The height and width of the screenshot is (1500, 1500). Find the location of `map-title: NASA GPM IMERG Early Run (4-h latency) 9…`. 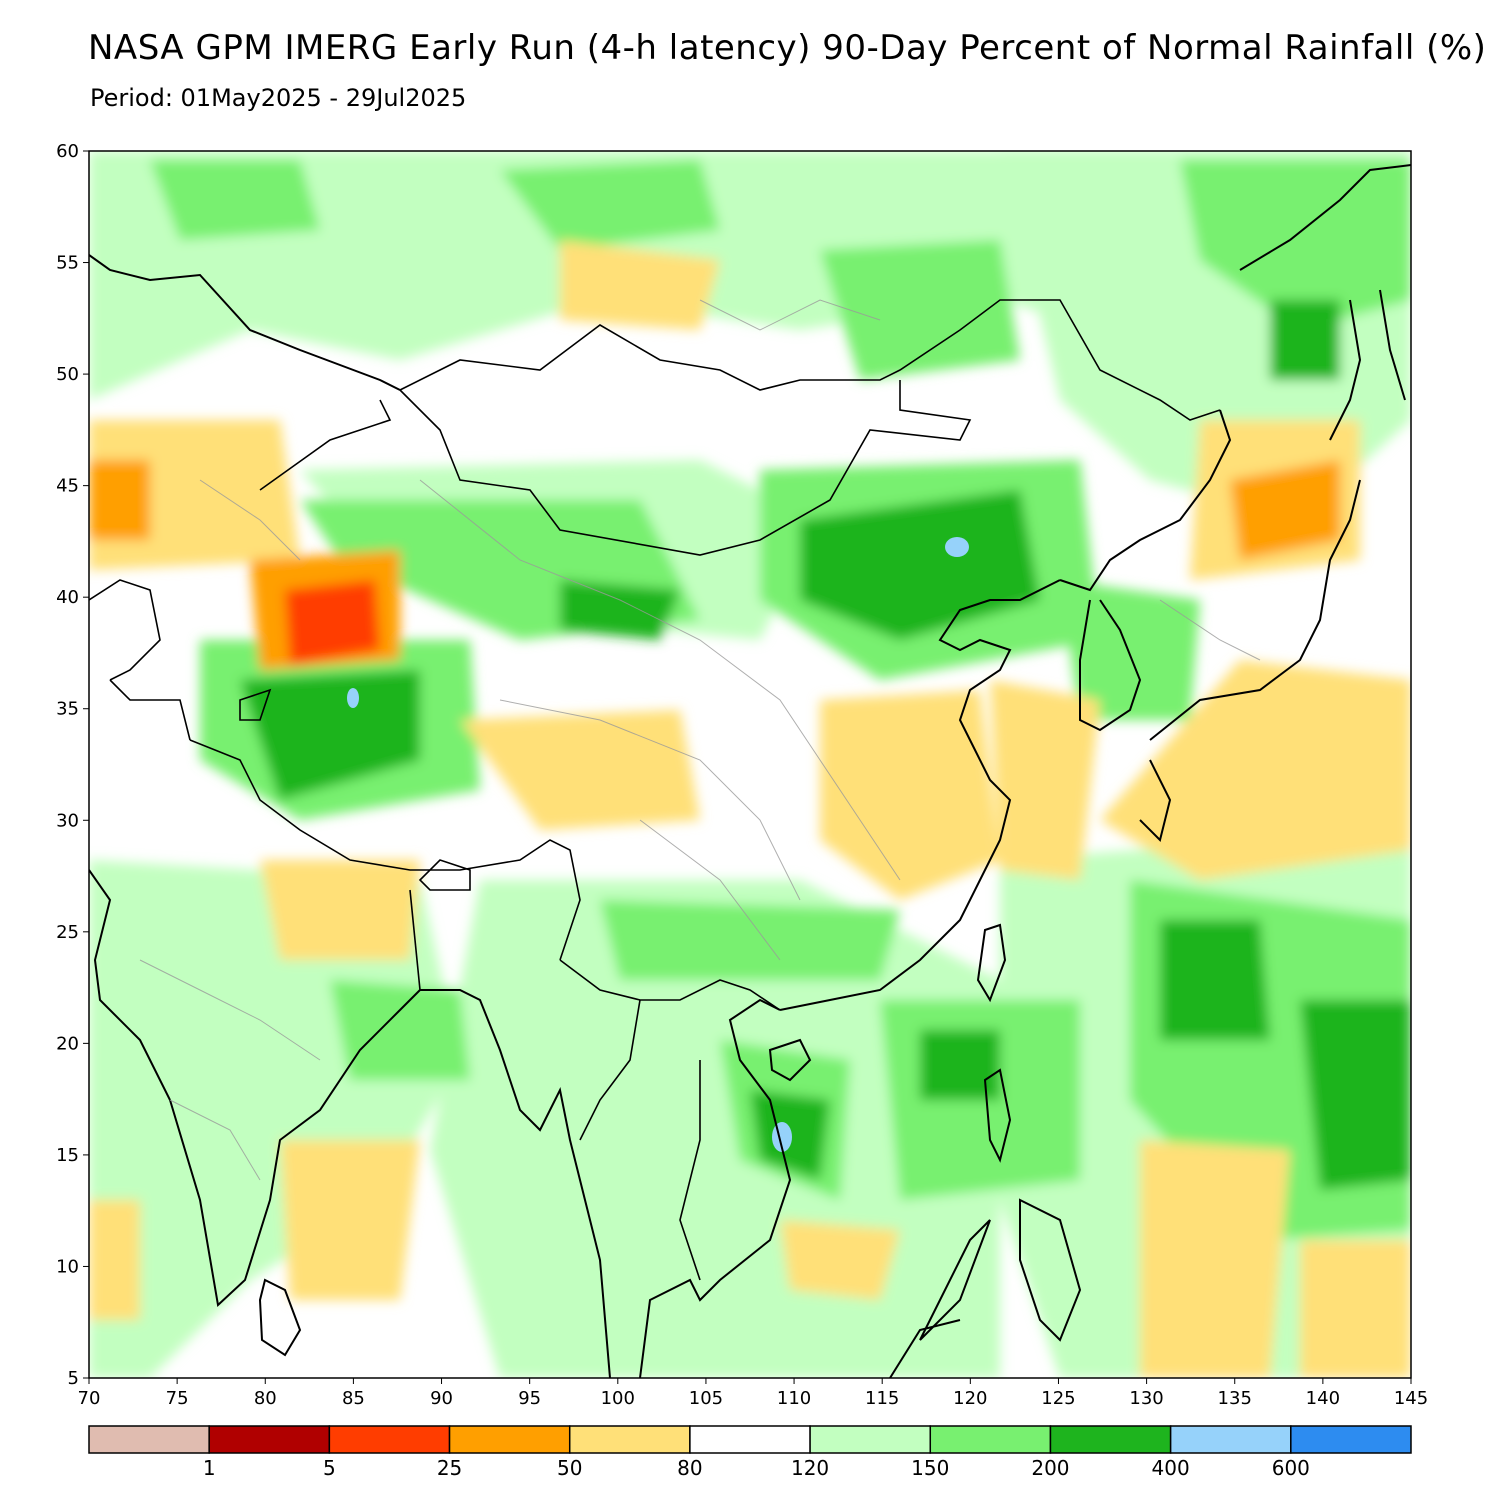

map-title: NASA GPM IMERG Early Run (4-h latency) 9… is located at coordinates (787, 48).